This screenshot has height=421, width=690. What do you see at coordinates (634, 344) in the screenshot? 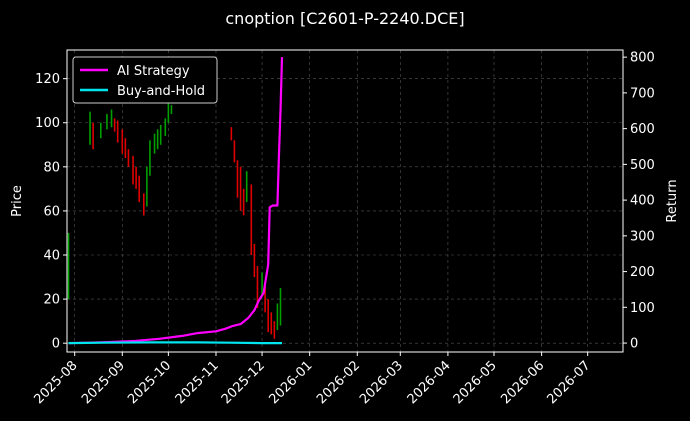
I see `y2-tick-label: 0` at bounding box center [634, 344].